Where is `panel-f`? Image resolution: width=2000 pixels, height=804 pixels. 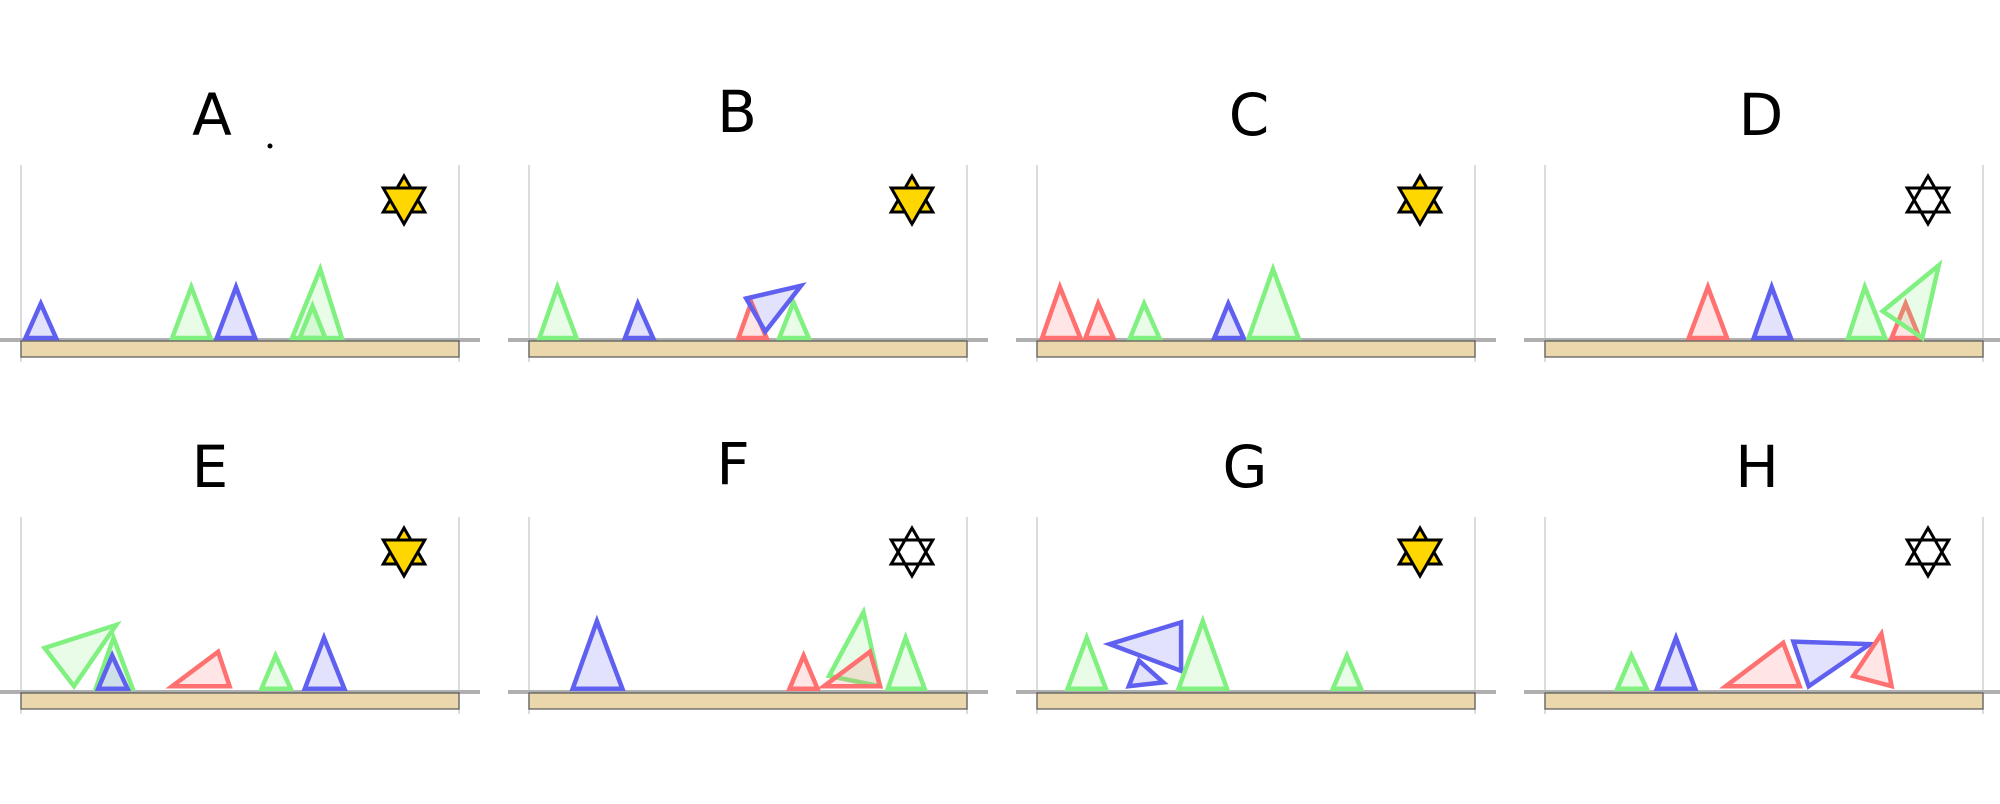
panel-f is located at coordinates (748, 615).